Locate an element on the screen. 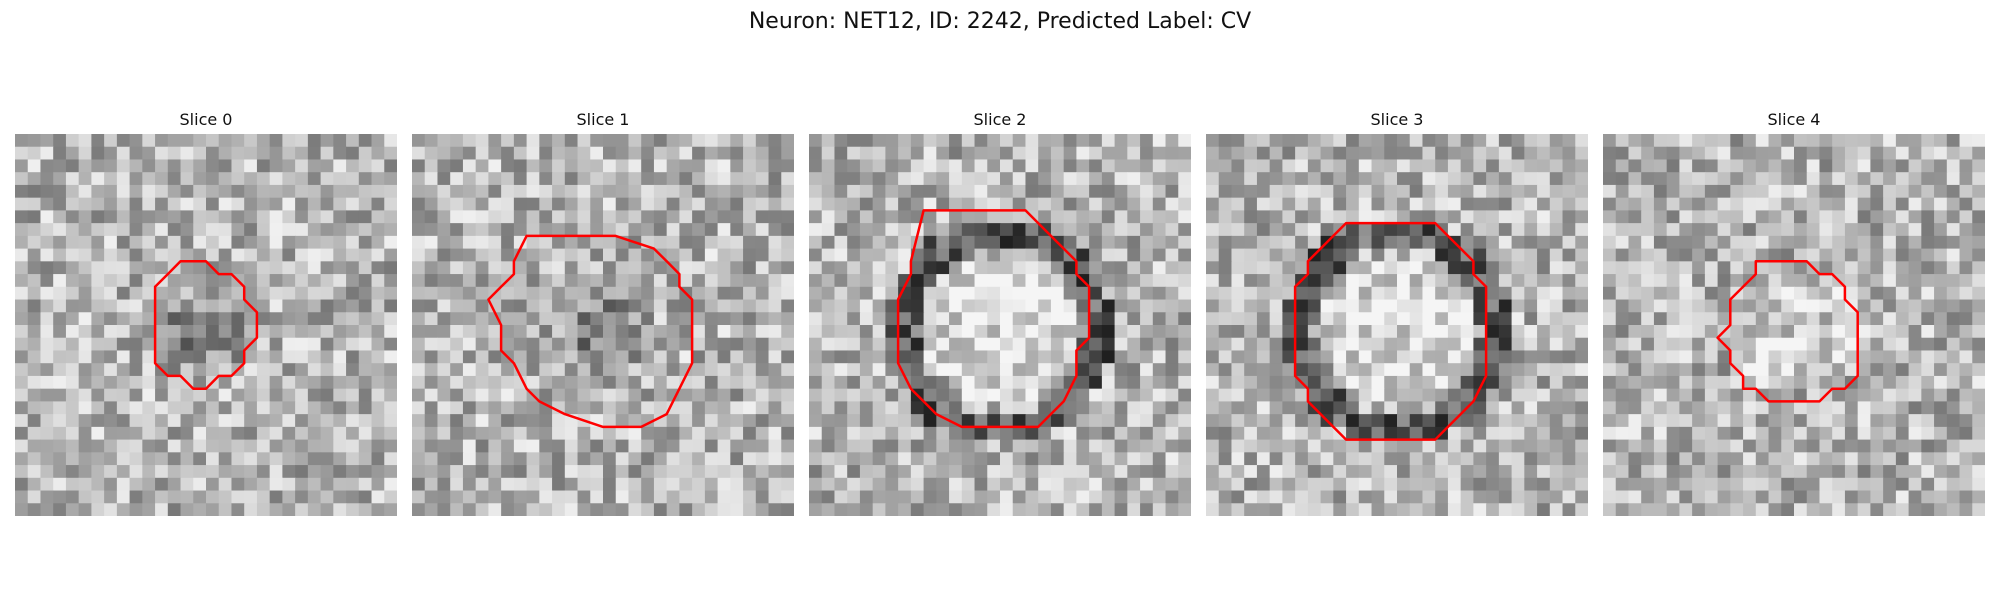 The height and width of the screenshot is (600, 2000). slice-title: Slice 4 is located at coordinates (1794, 119).